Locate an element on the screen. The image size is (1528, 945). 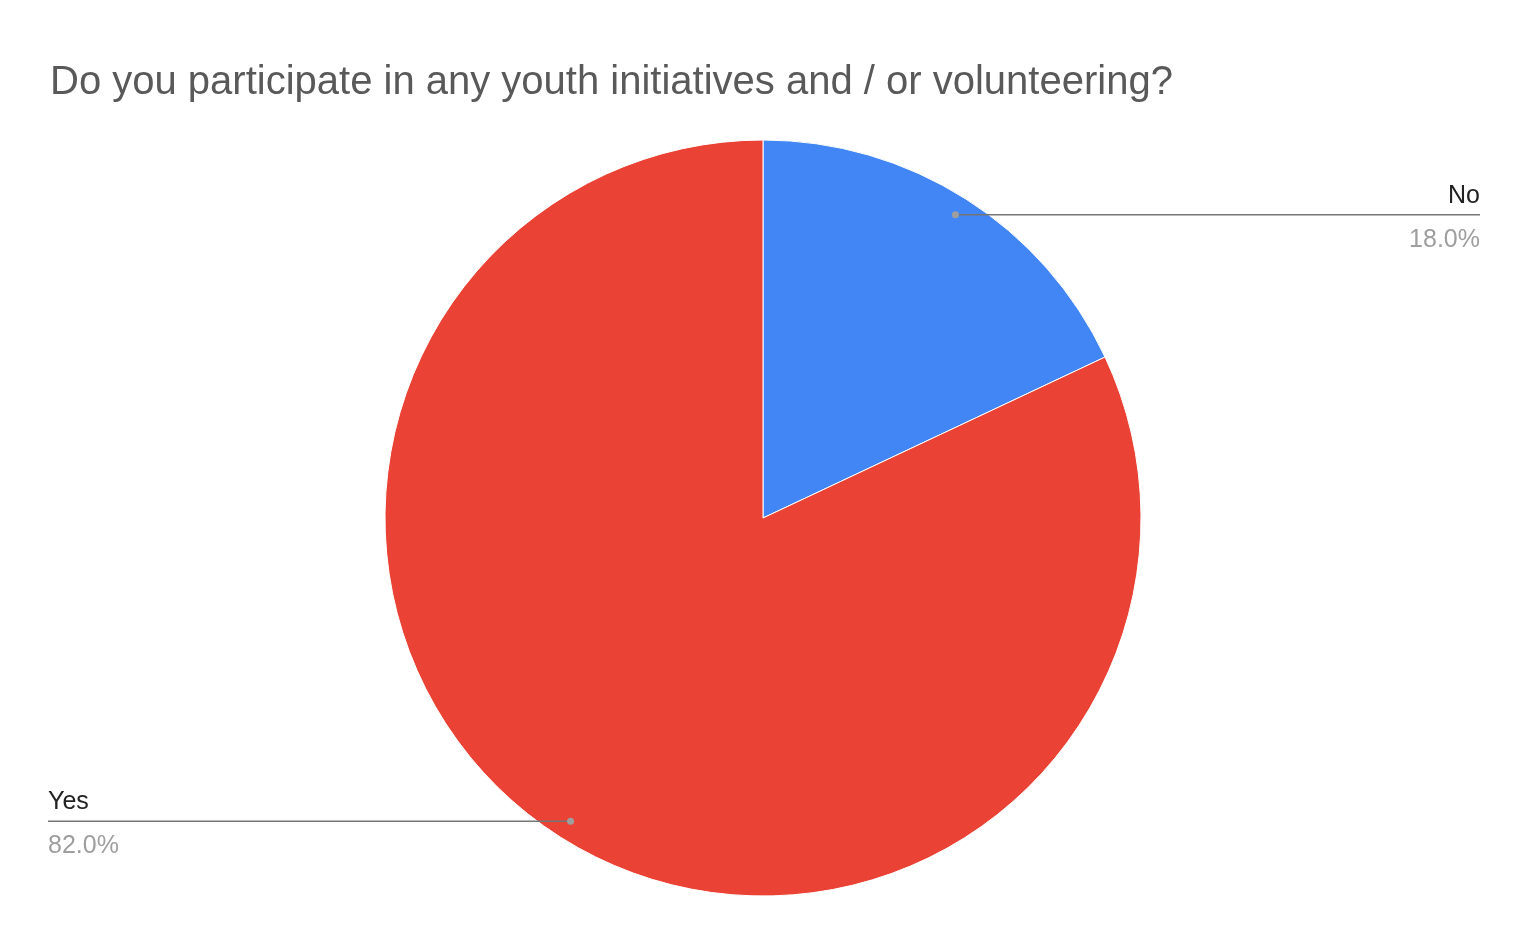
chart-title: Do you participate in any youth initiatives and / or volunteering? is located at coordinates (611, 80).